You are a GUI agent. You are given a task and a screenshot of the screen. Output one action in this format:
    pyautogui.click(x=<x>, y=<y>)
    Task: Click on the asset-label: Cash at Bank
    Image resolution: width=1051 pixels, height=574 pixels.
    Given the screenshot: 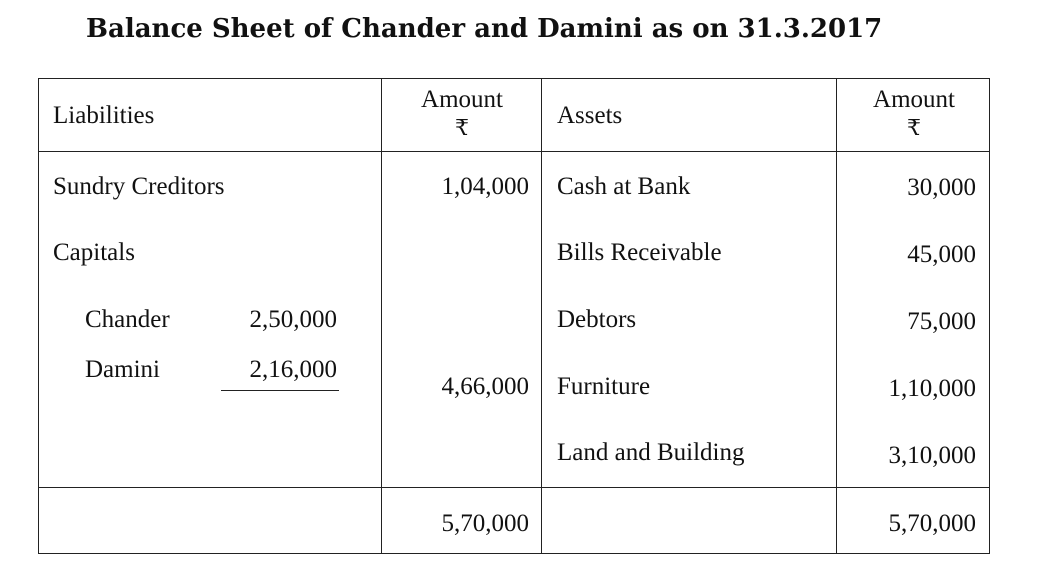 What is the action you would take?
    pyautogui.click(x=624, y=186)
    